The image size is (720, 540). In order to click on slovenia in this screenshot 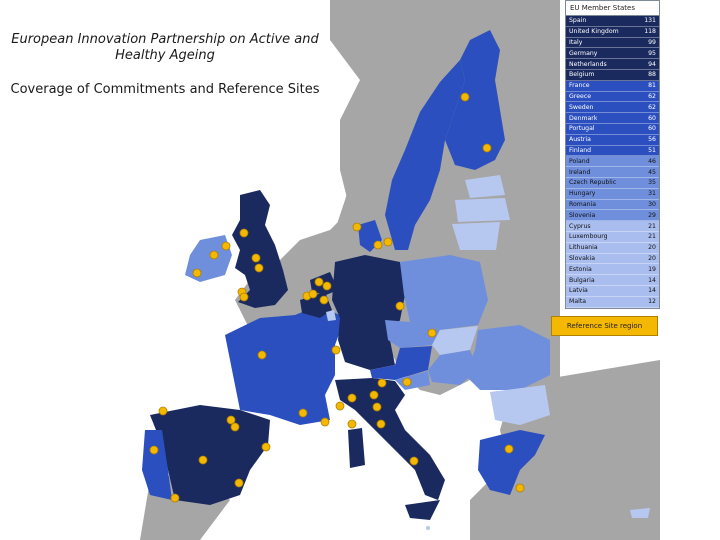, I will do `click(412, 380)`.